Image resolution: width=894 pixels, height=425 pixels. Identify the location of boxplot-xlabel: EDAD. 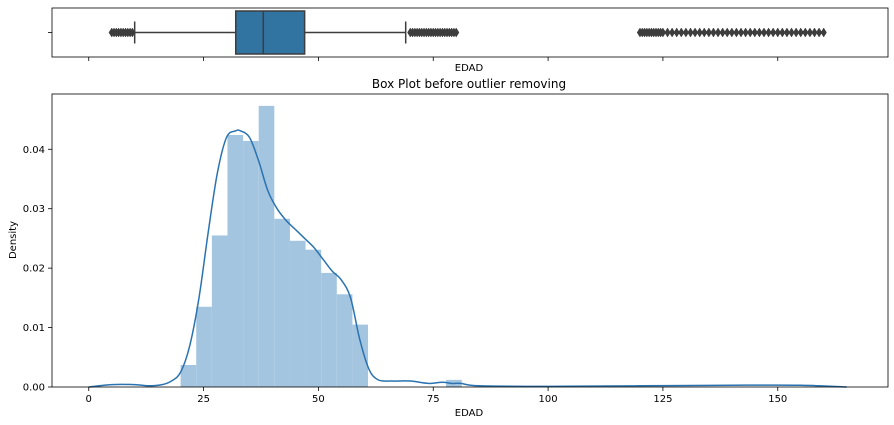
(469, 68).